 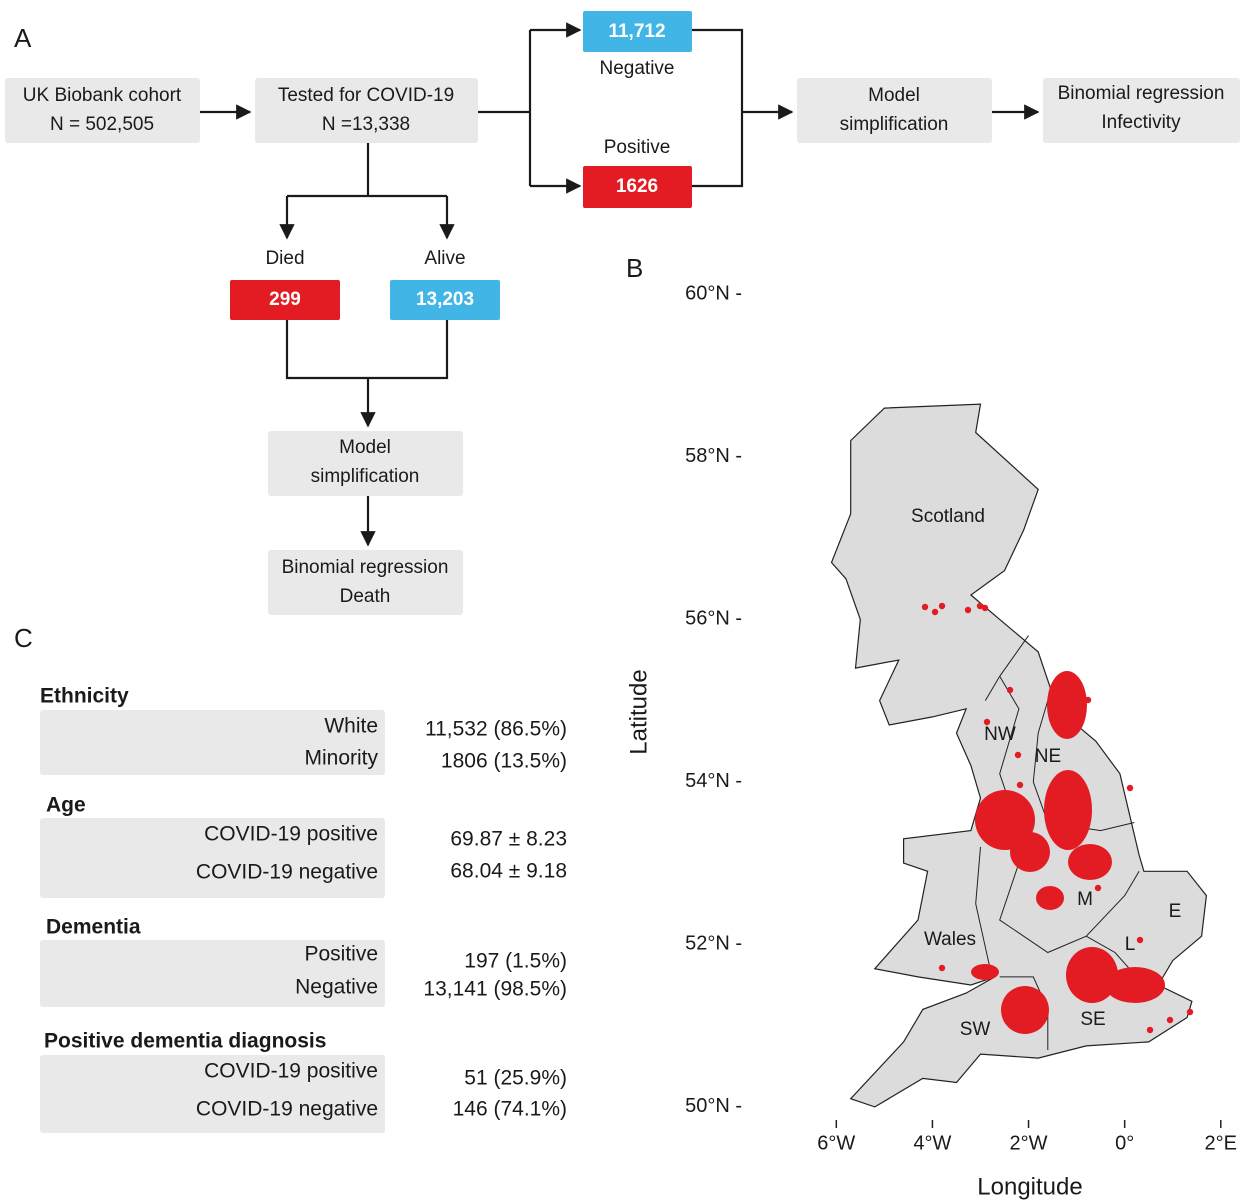 What do you see at coordinates (1221, 1143) in the screenshot?
I see `x-tick-label: 2°E` at bounding box center [1221, 1143].